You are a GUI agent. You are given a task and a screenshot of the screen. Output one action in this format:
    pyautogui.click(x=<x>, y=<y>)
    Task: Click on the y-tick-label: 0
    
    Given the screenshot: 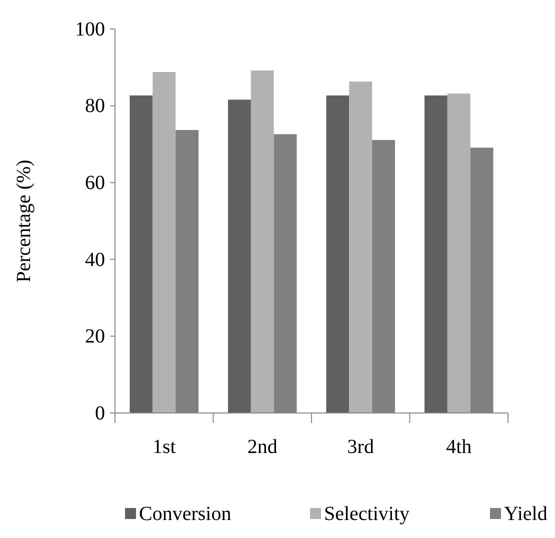 What is the action you would take?
    pyautogui.click(x=100, y=413)
    